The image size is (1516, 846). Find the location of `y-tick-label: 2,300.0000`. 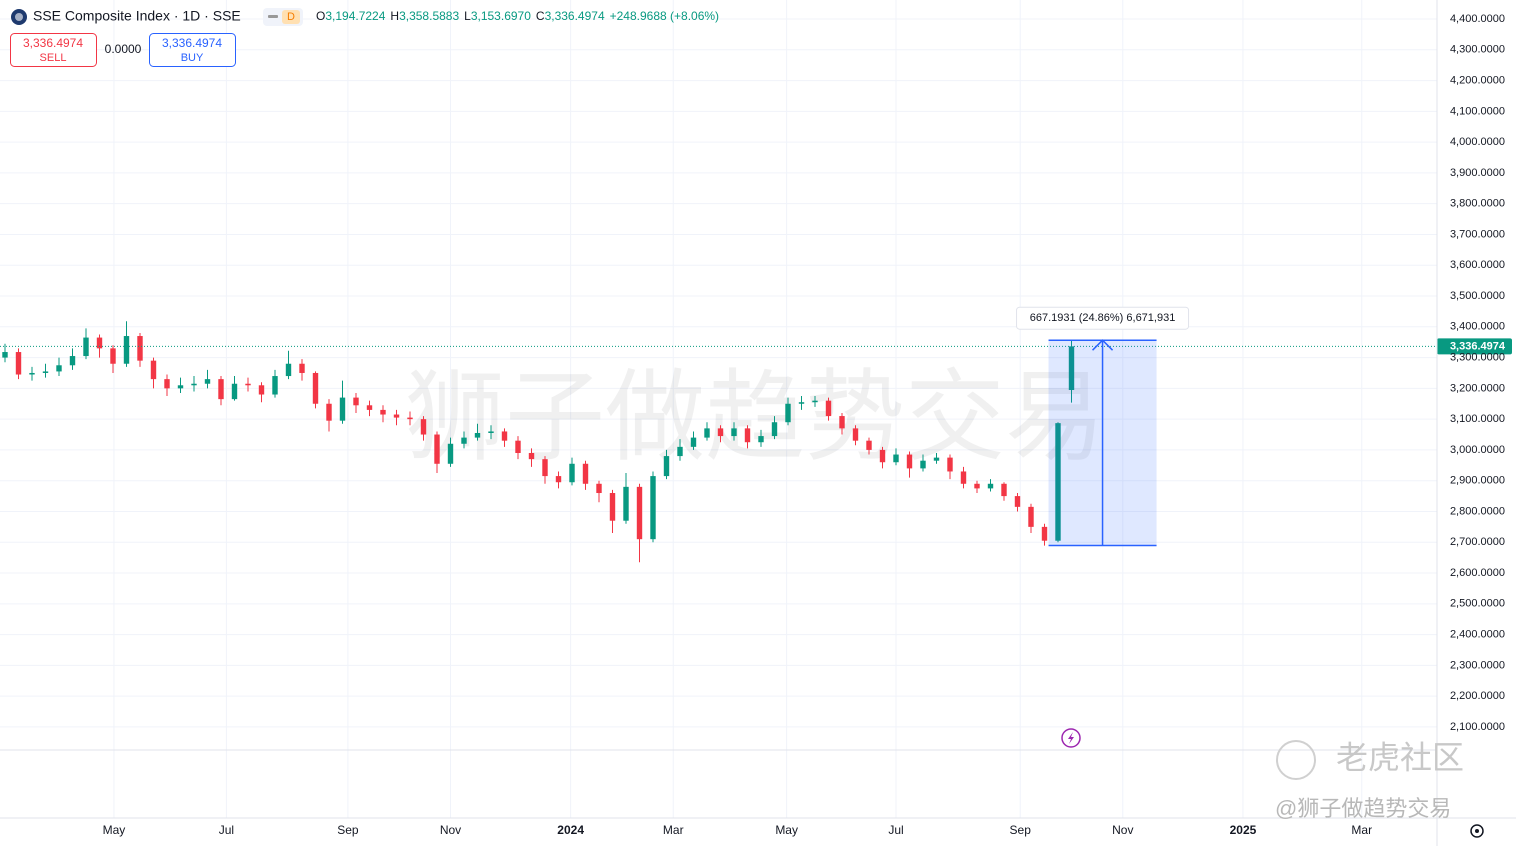

y-tick-label: 2,300.0000 is located at coordinates (1477, 665).